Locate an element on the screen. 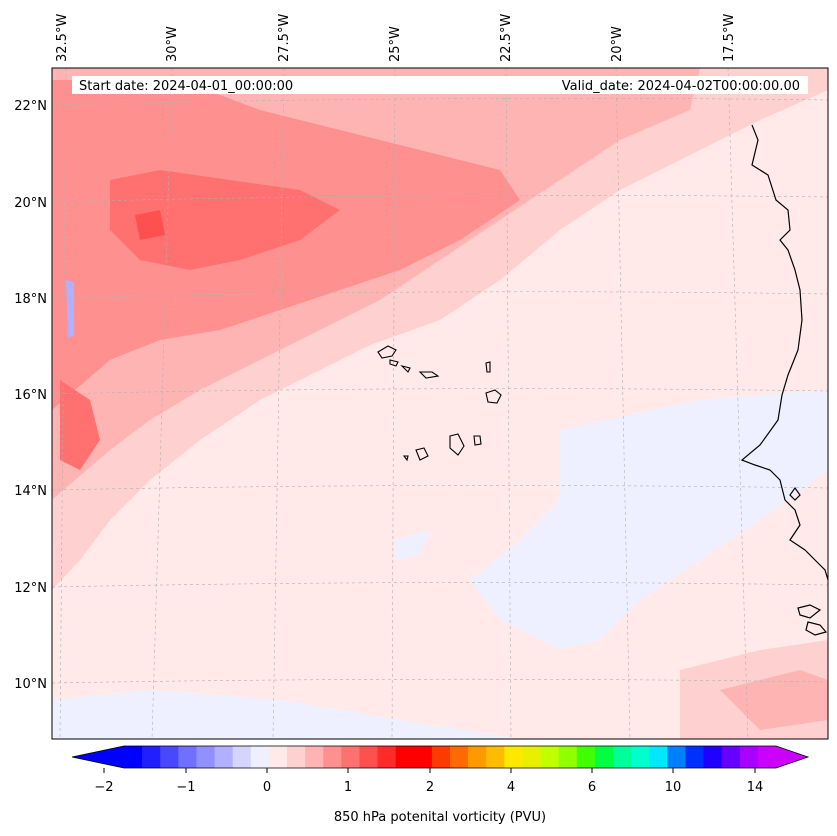 This screenshot has width=837, height=836. colorbar-tick-label: 4 is located at coordinates (511, 787).